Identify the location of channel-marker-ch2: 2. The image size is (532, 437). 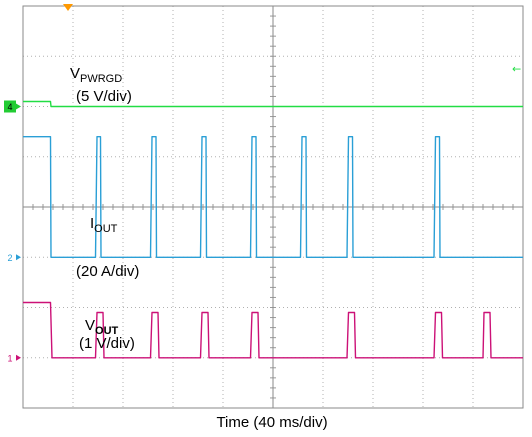
(14, 258).